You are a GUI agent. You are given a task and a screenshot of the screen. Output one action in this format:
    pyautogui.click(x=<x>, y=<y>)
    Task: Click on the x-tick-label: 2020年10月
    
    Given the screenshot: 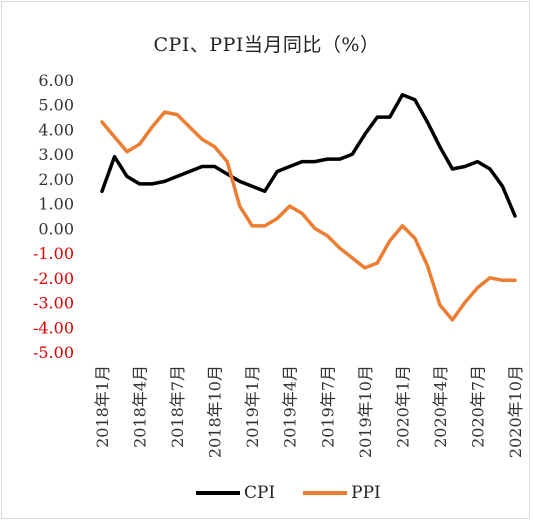 What is the action you would take?
    pyautogui.click(x=515, y=411)
    